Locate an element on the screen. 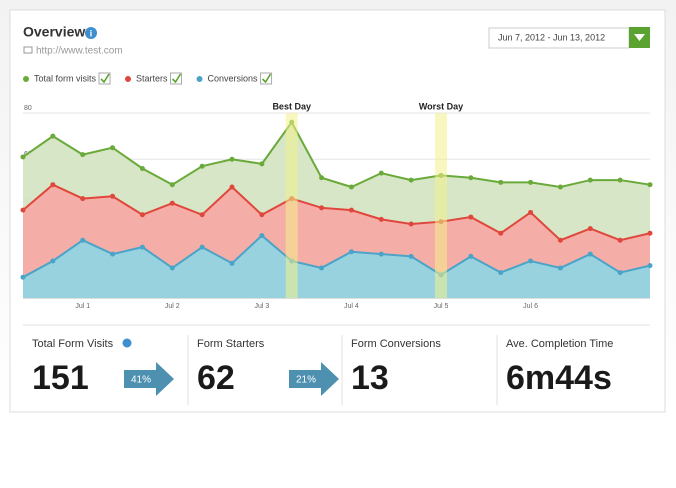 Image resolution: width=676 pixels, height=488 pixels. rate-label: 41% is located at coordinates (141, 380).